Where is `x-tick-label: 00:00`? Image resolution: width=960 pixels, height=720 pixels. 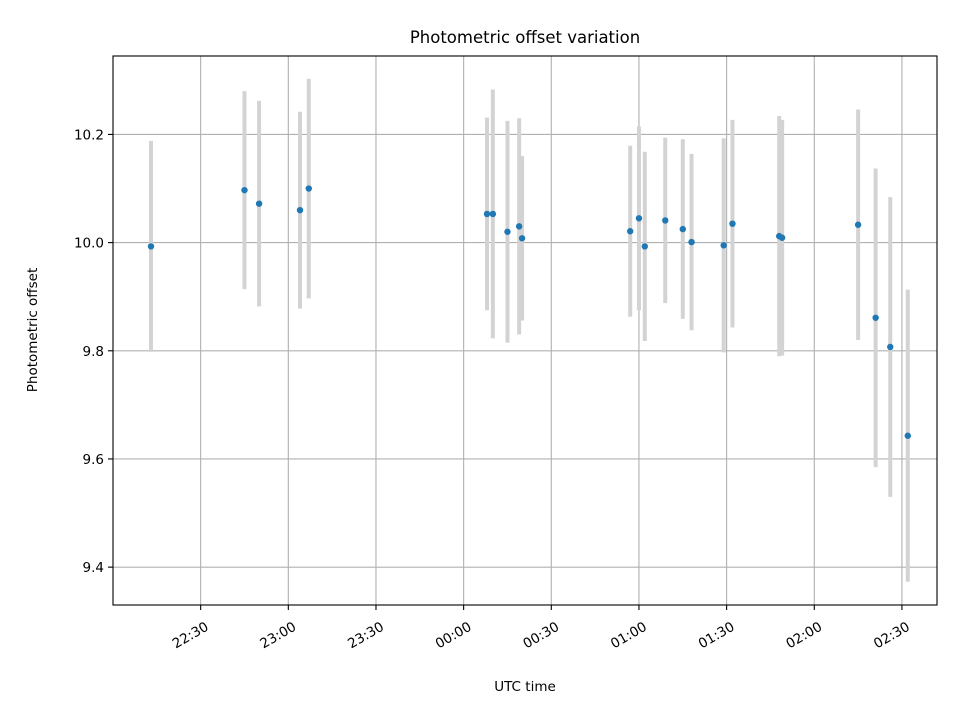
x-tick-label: 00:00 is located at coordinates (454, 635).